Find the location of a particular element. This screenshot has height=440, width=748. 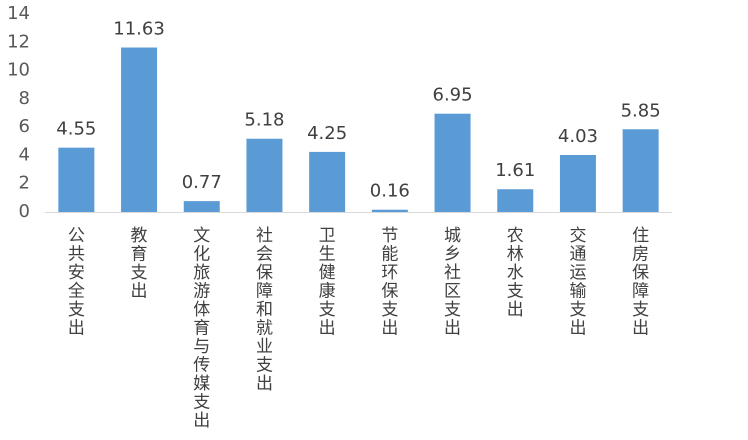

data-label: 1.61 is located at coordinates (515, 170).